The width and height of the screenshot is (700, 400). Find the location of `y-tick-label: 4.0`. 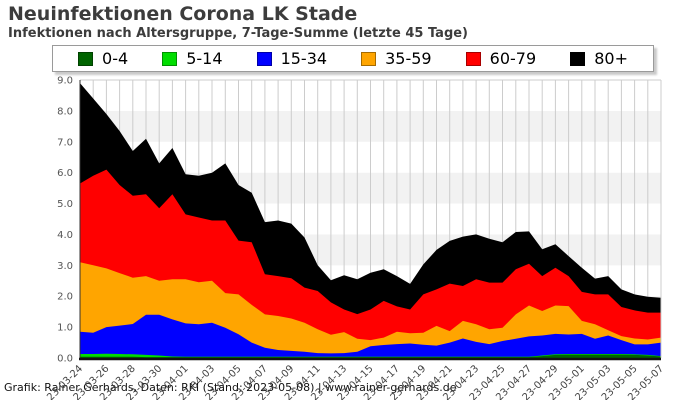

y-tick-label: 4.0 is located at coordinates (65, 235).